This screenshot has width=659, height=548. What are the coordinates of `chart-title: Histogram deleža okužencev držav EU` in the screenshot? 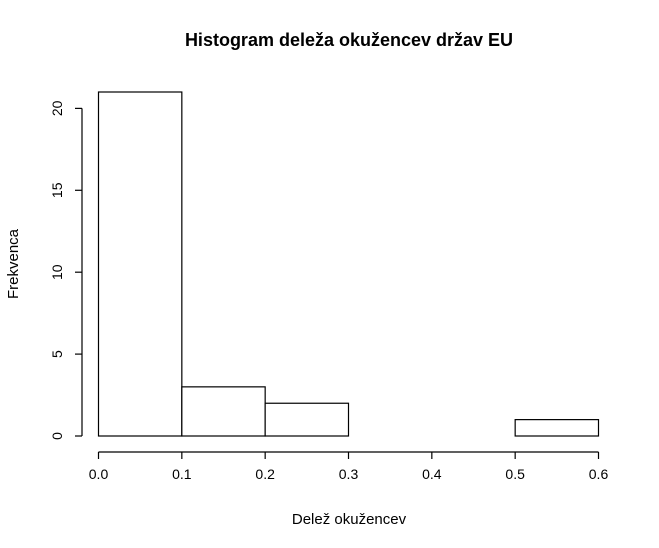 It's located at (349, 40).